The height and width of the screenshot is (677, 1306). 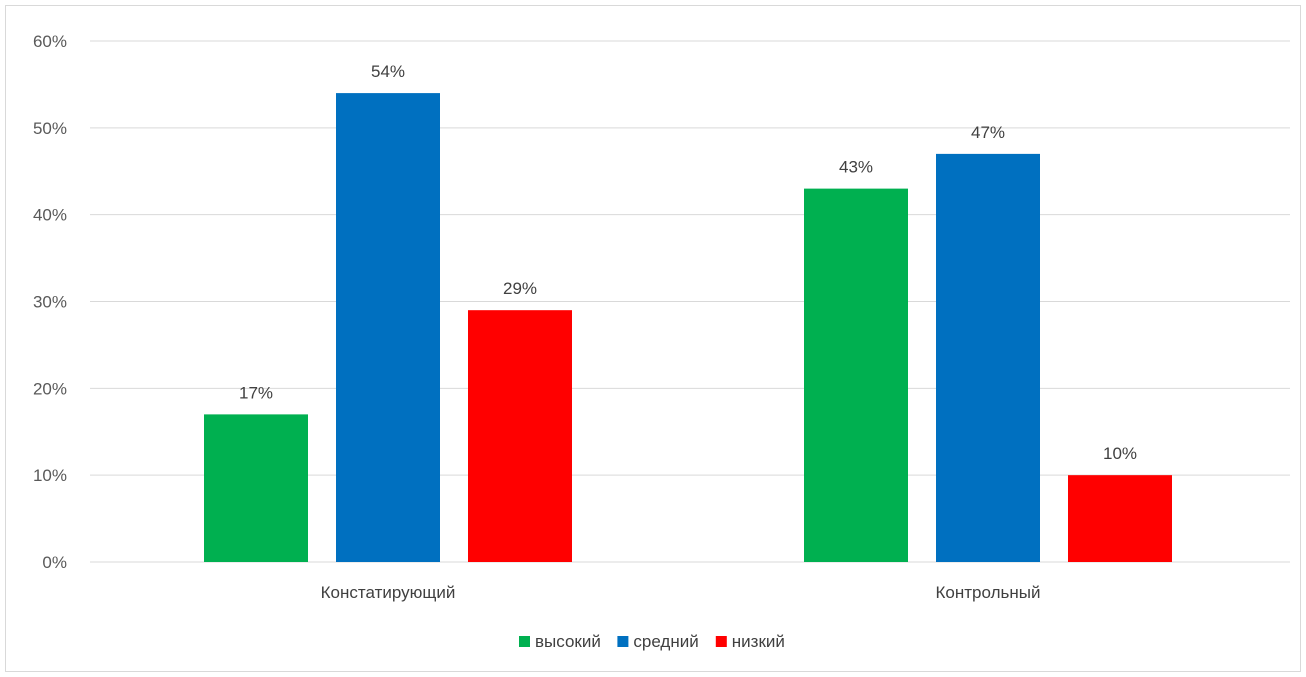 What do you see at coordinates (520, 288) in the screenshot?
I see `data-label: 29%` at bounding box center [520, 288].